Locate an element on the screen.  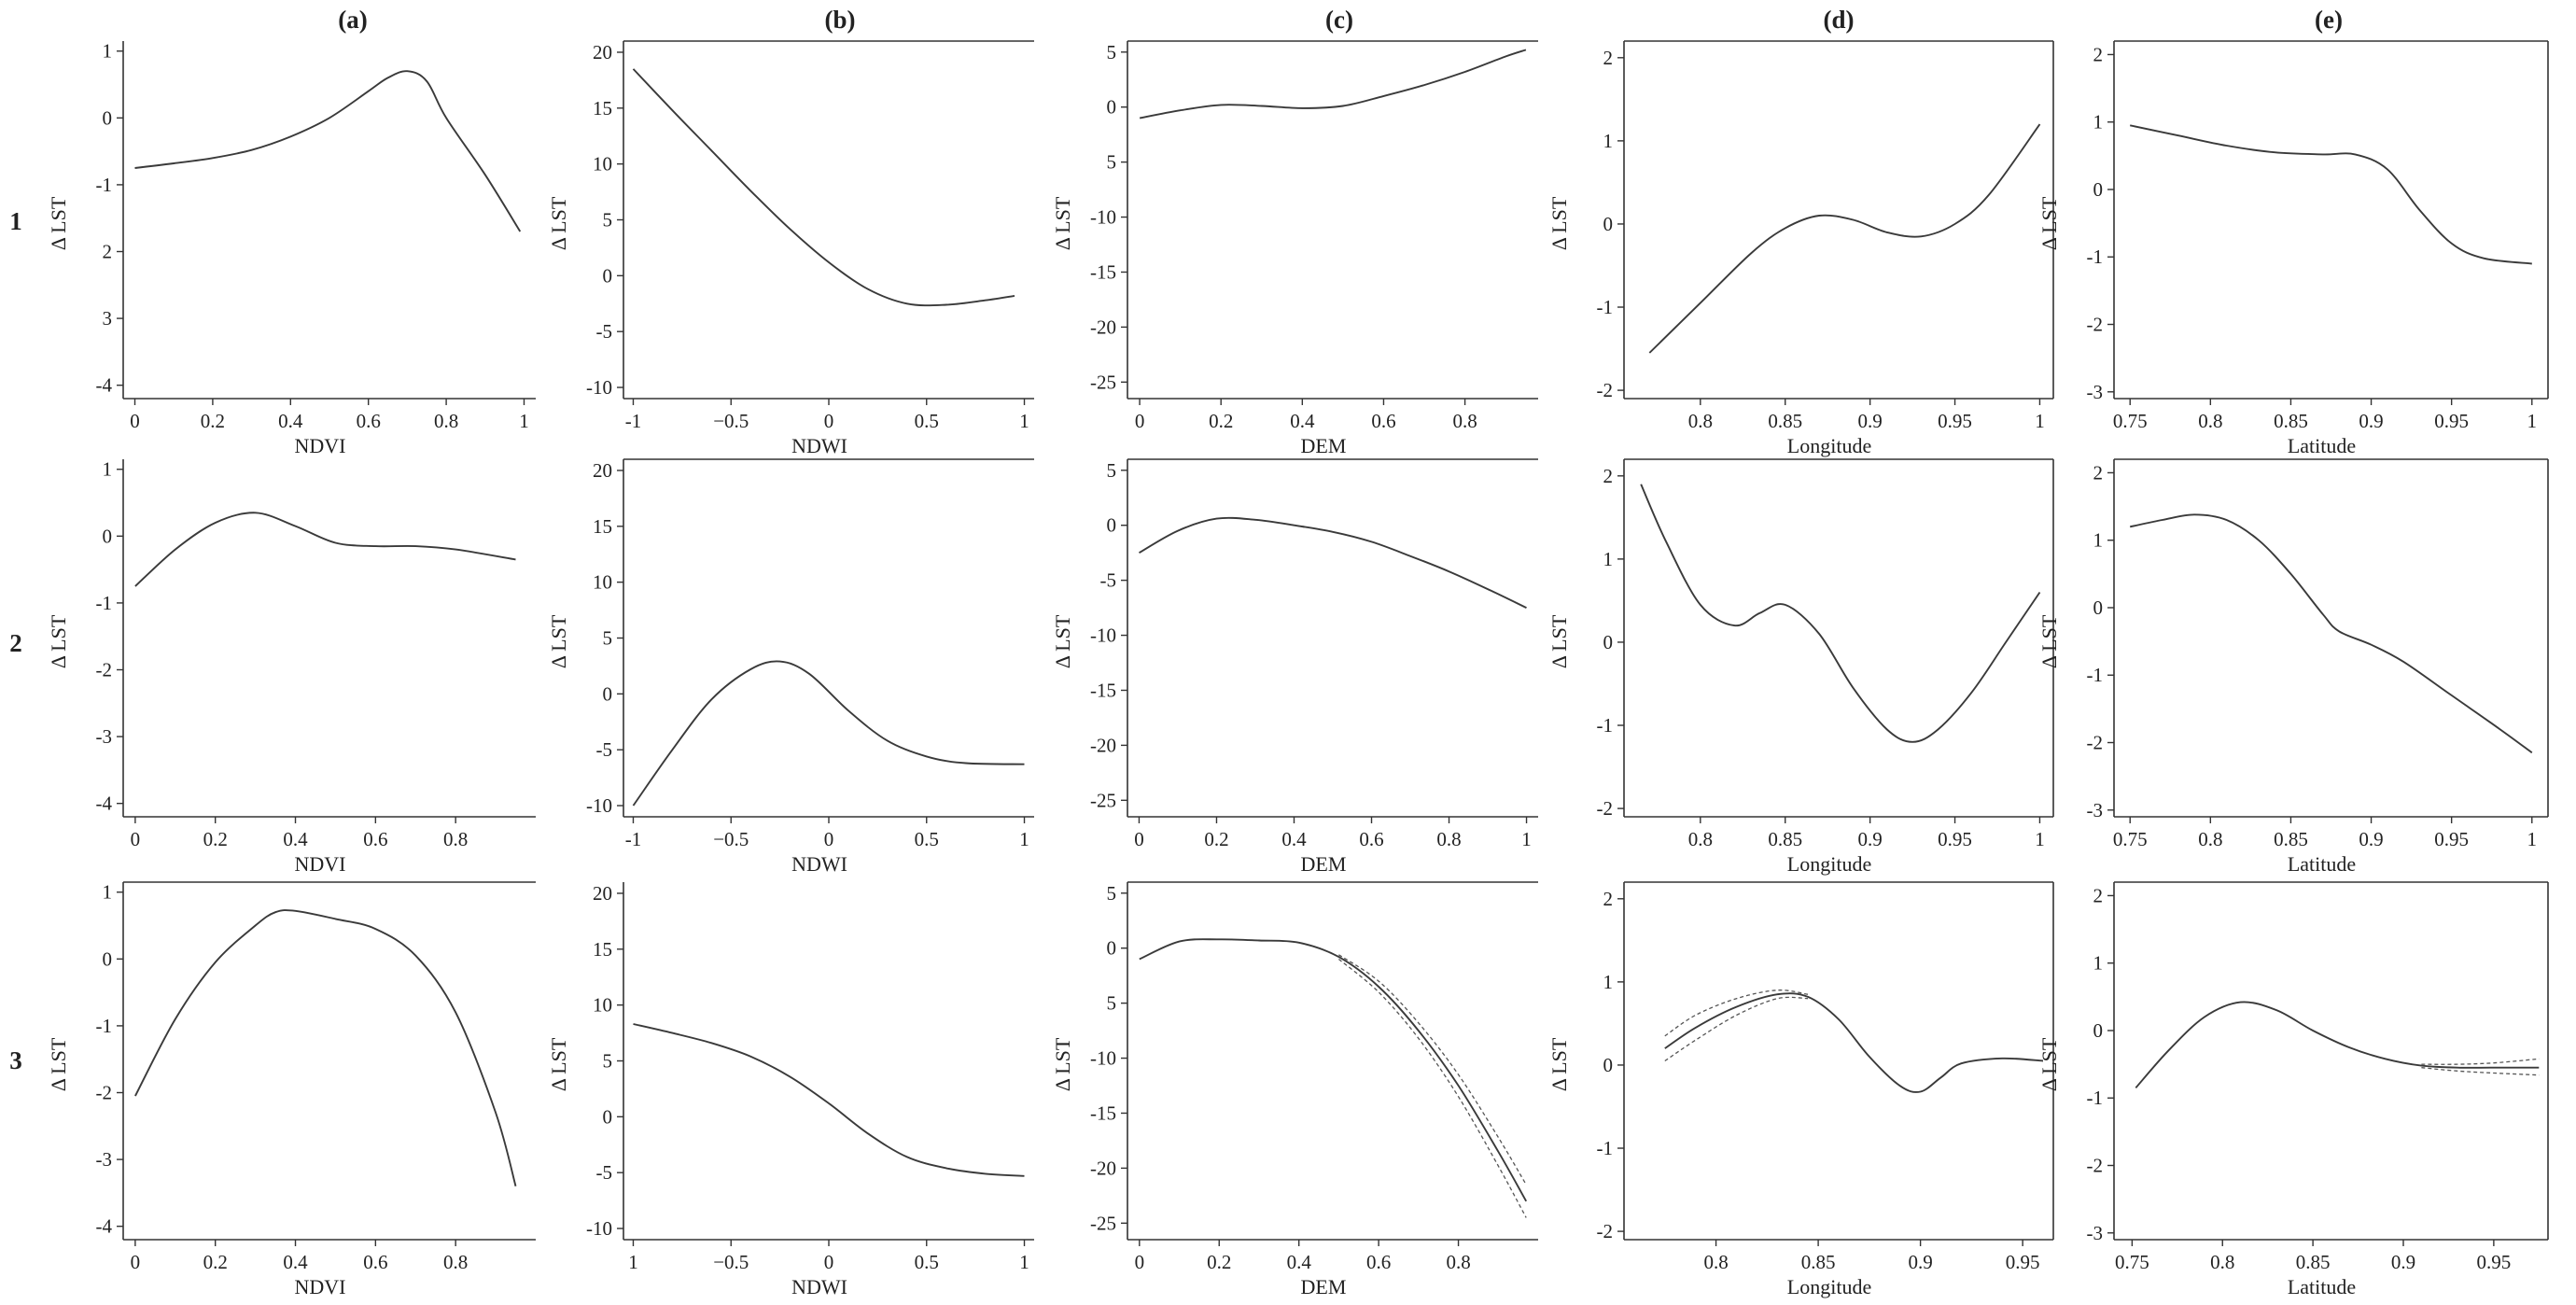
panel-3d: 2 1 0 -1 -2 0.8 0.85 0.9 0.95 Longitude Δ LST is located at coordinates (1800, 1090).